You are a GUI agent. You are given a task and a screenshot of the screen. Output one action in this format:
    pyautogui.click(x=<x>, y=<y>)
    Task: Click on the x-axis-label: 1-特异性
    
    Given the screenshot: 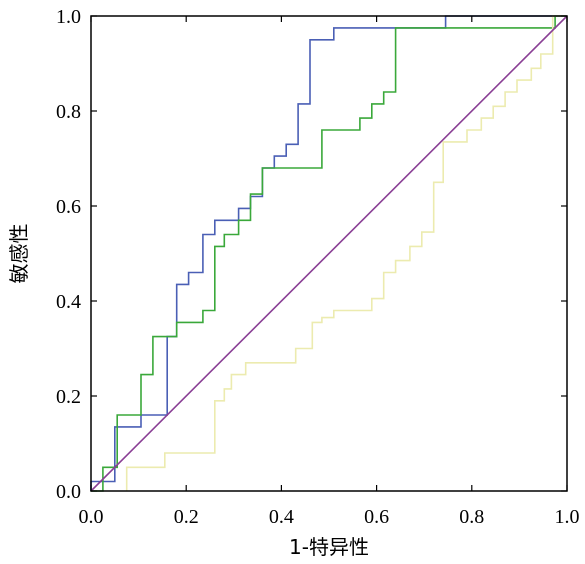 What is the action you would take?
    pyautogui.click(x=329, y=547)
    